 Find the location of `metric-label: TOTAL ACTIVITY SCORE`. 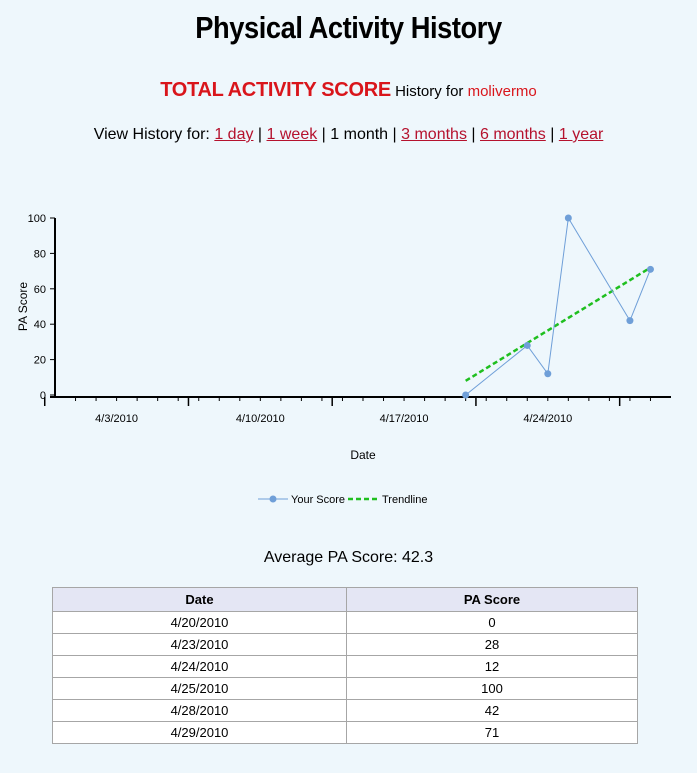

metric-label: TOTAL ACTIVITY SCORE is located at coordinates (275, 90).